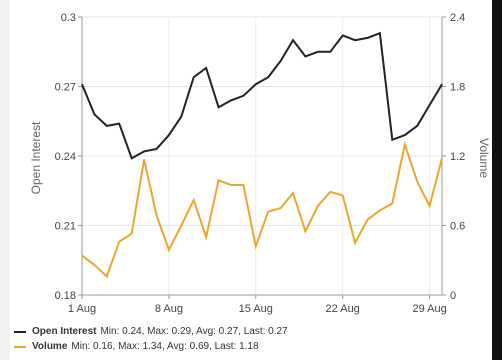 The image size is (502, 360). I want to click on y-axis-right-title: Volume, so click(484, 158).